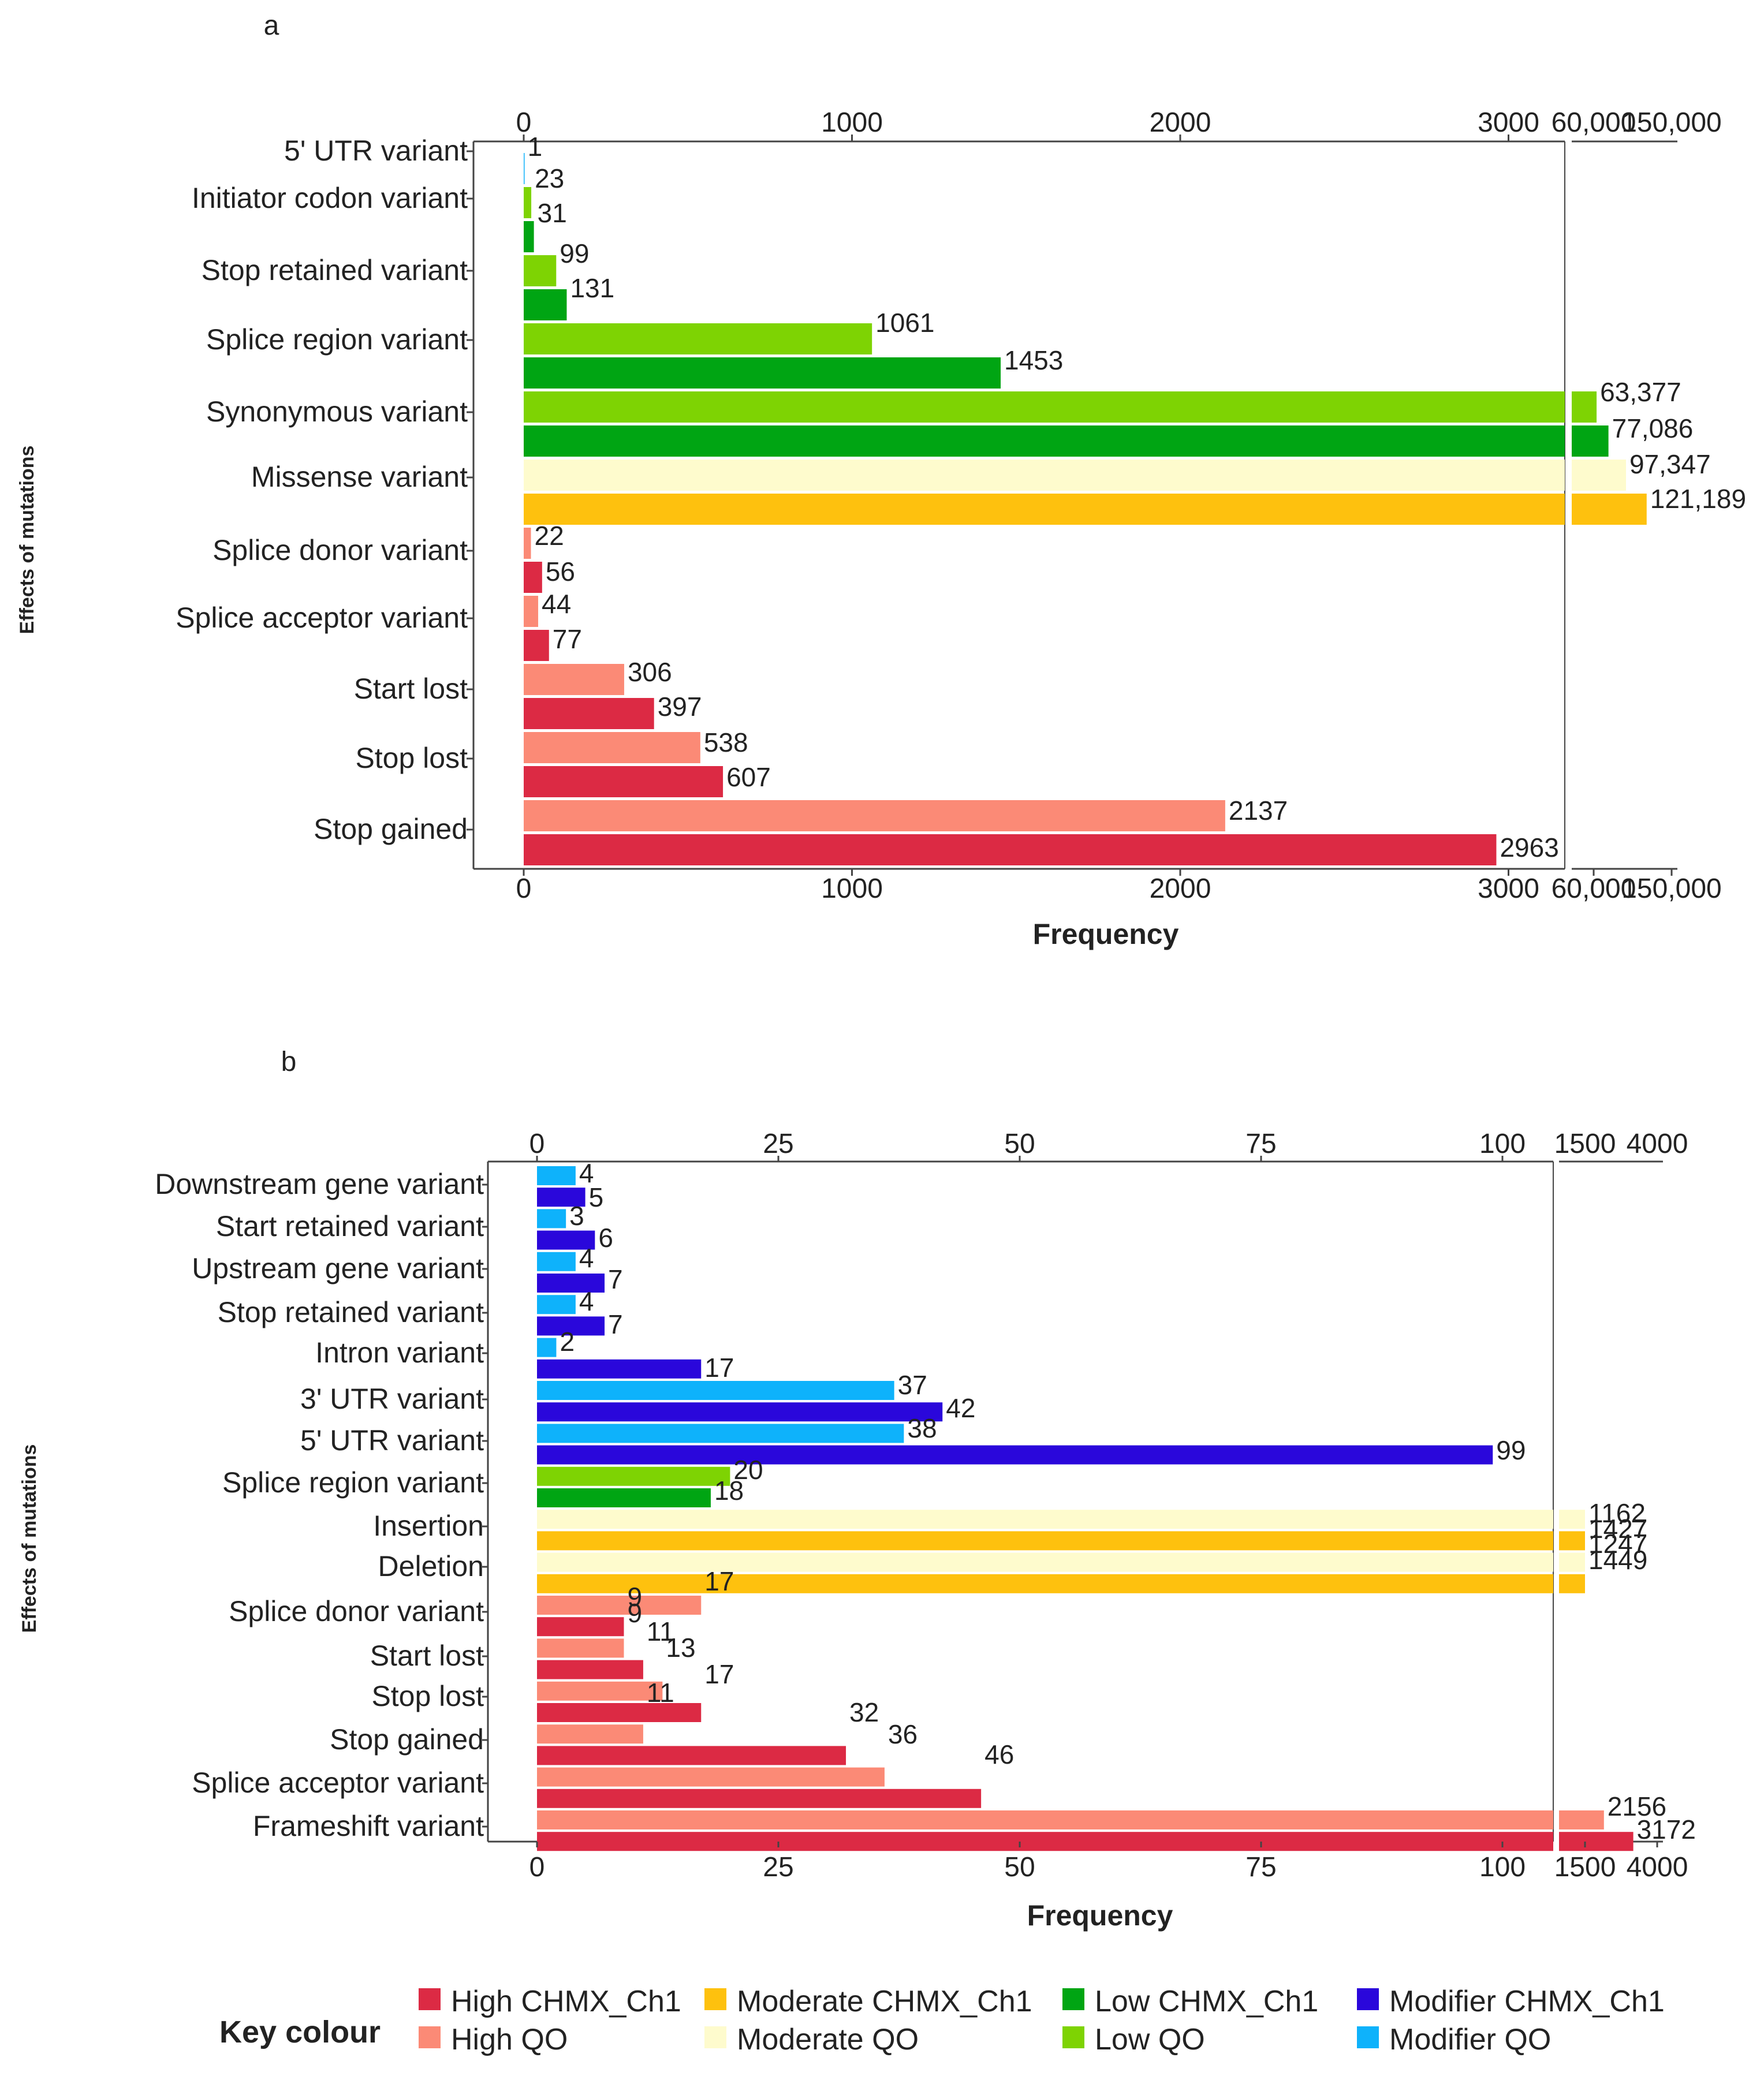 The image size is (1764, 2091). Describe the element at coordinates (1671, 122) in the screenshot. I see `x-tick-label-top: 150,000` at that location.